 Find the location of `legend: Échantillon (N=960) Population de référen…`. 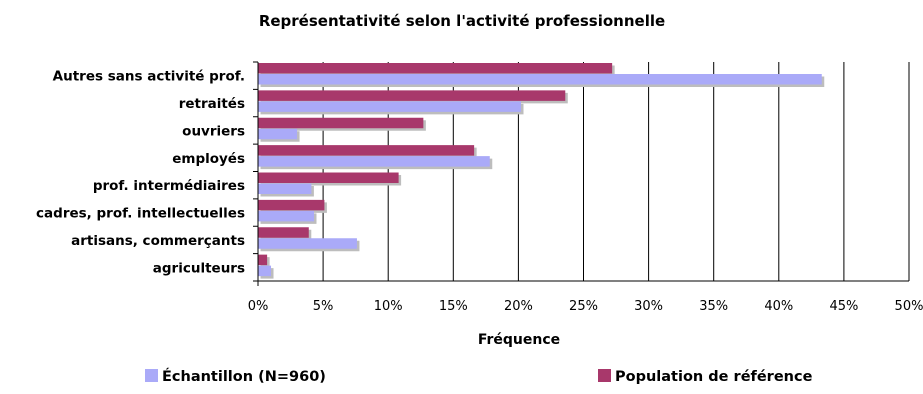

legend: Échantillon (N=960) Population de référen… is located at coordinates (479, 376).